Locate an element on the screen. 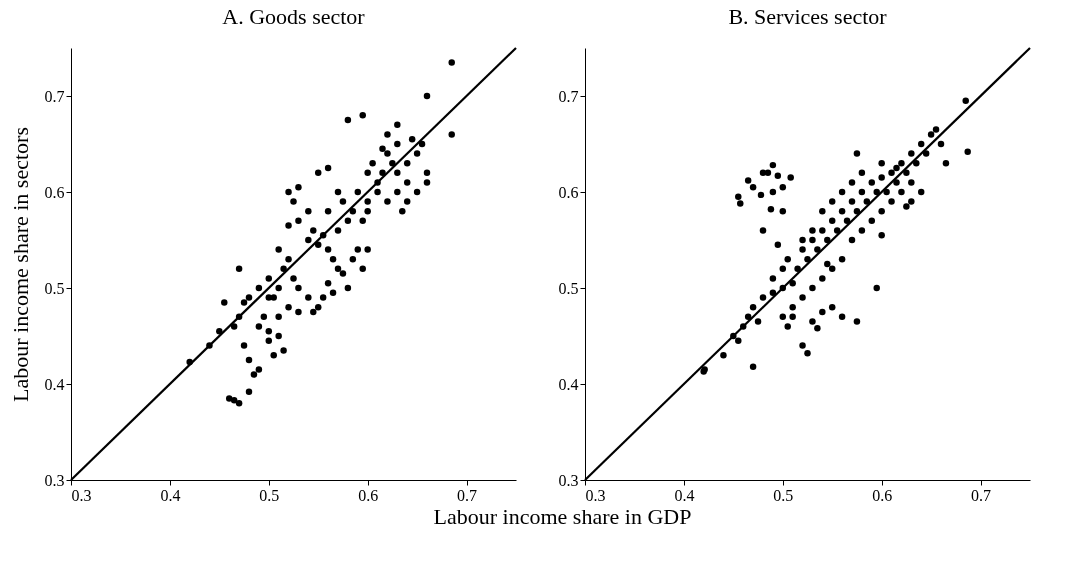 The width and height of the screenshot is (1065, 561). chart-title: A. Goods sector is located at coordinates (294, 16).